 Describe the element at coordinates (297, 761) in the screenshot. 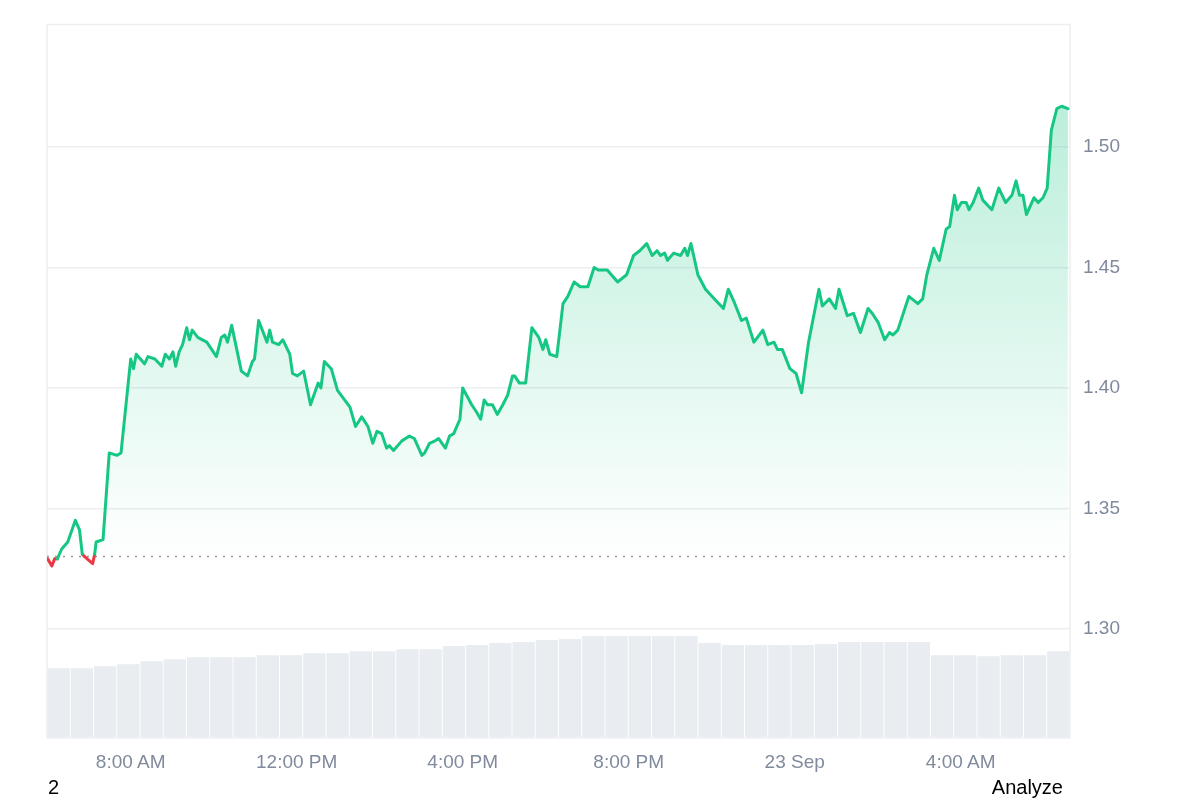

I see `x-tick-label: 12:00 PM` at that location.